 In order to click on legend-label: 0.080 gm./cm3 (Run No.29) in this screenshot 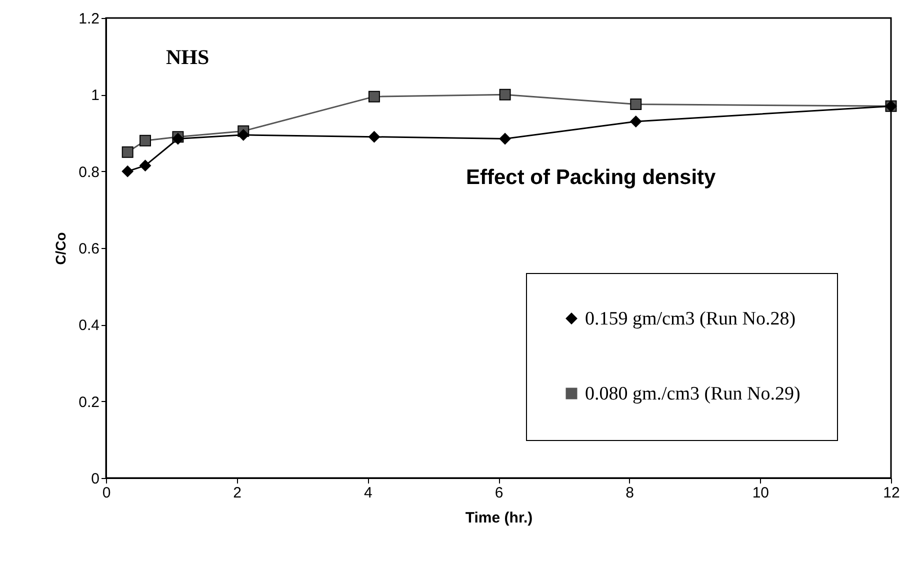, I will do `click(692, 394)`.